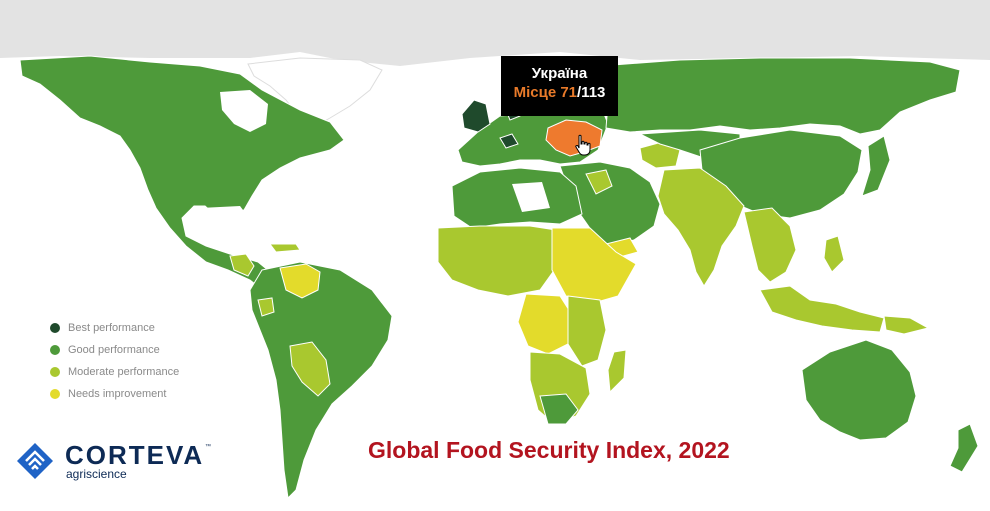  What do you see at coordinates (315, 93) in the screenshot?
I see `greenland` at bounding box center [315, 93].